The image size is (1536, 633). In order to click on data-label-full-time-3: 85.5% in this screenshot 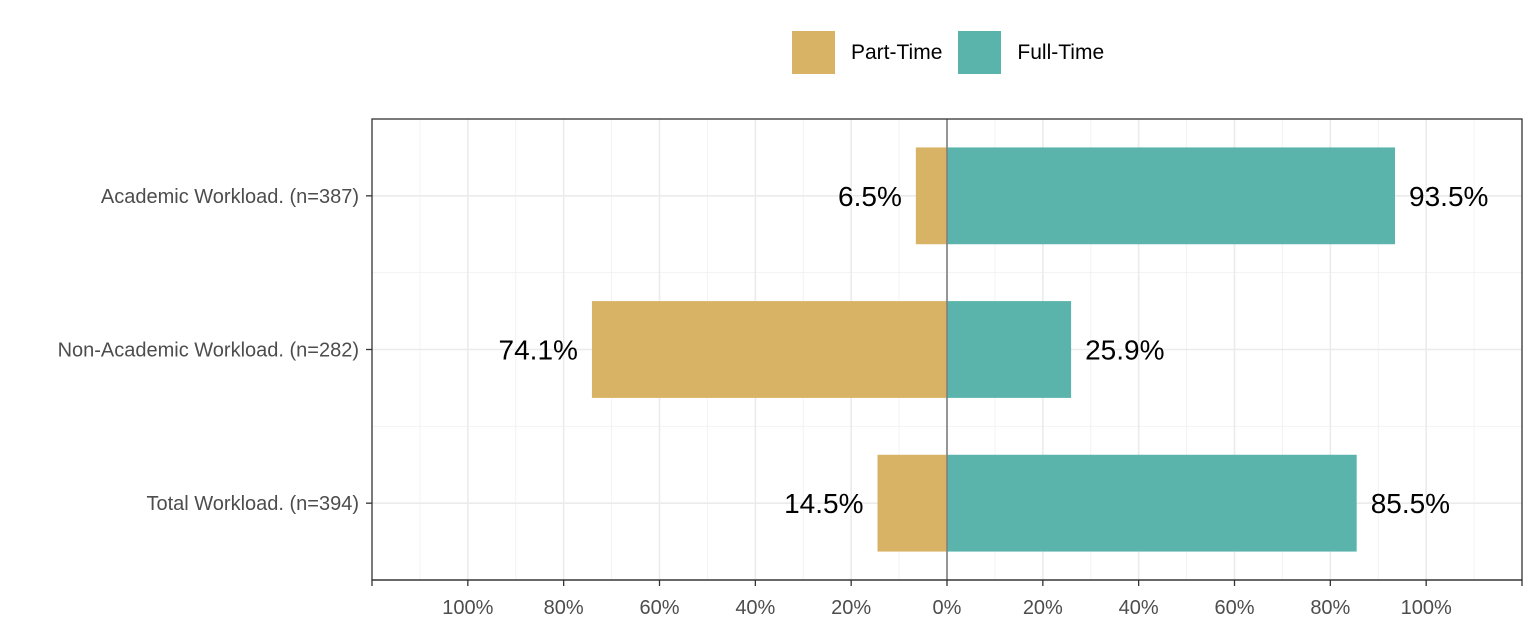, I will do `click(1410, 503)`.